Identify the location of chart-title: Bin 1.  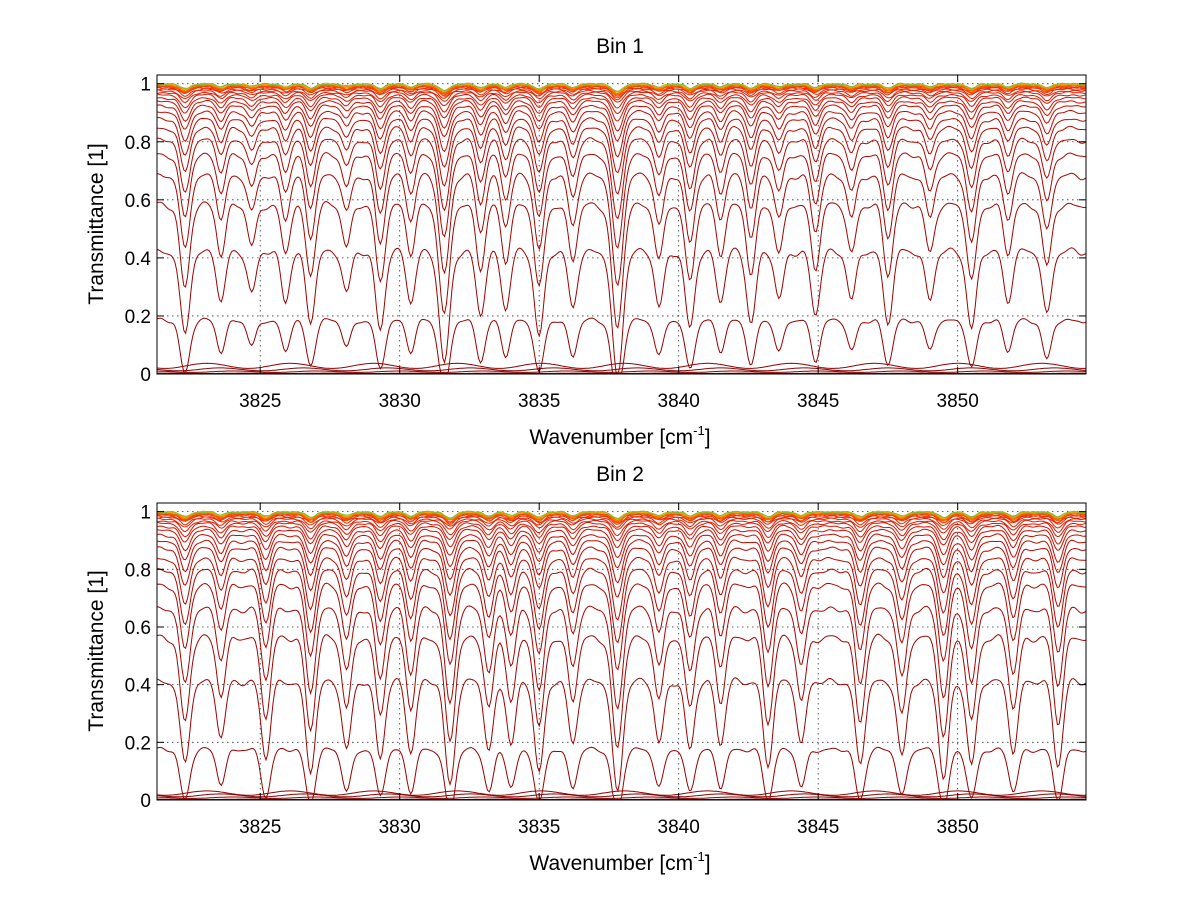
(620, 46).